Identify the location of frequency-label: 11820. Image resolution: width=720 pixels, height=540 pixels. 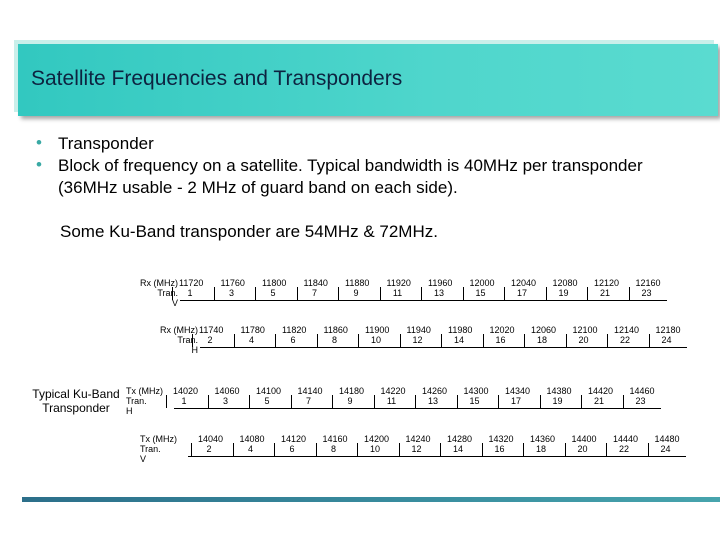
(294, 330).